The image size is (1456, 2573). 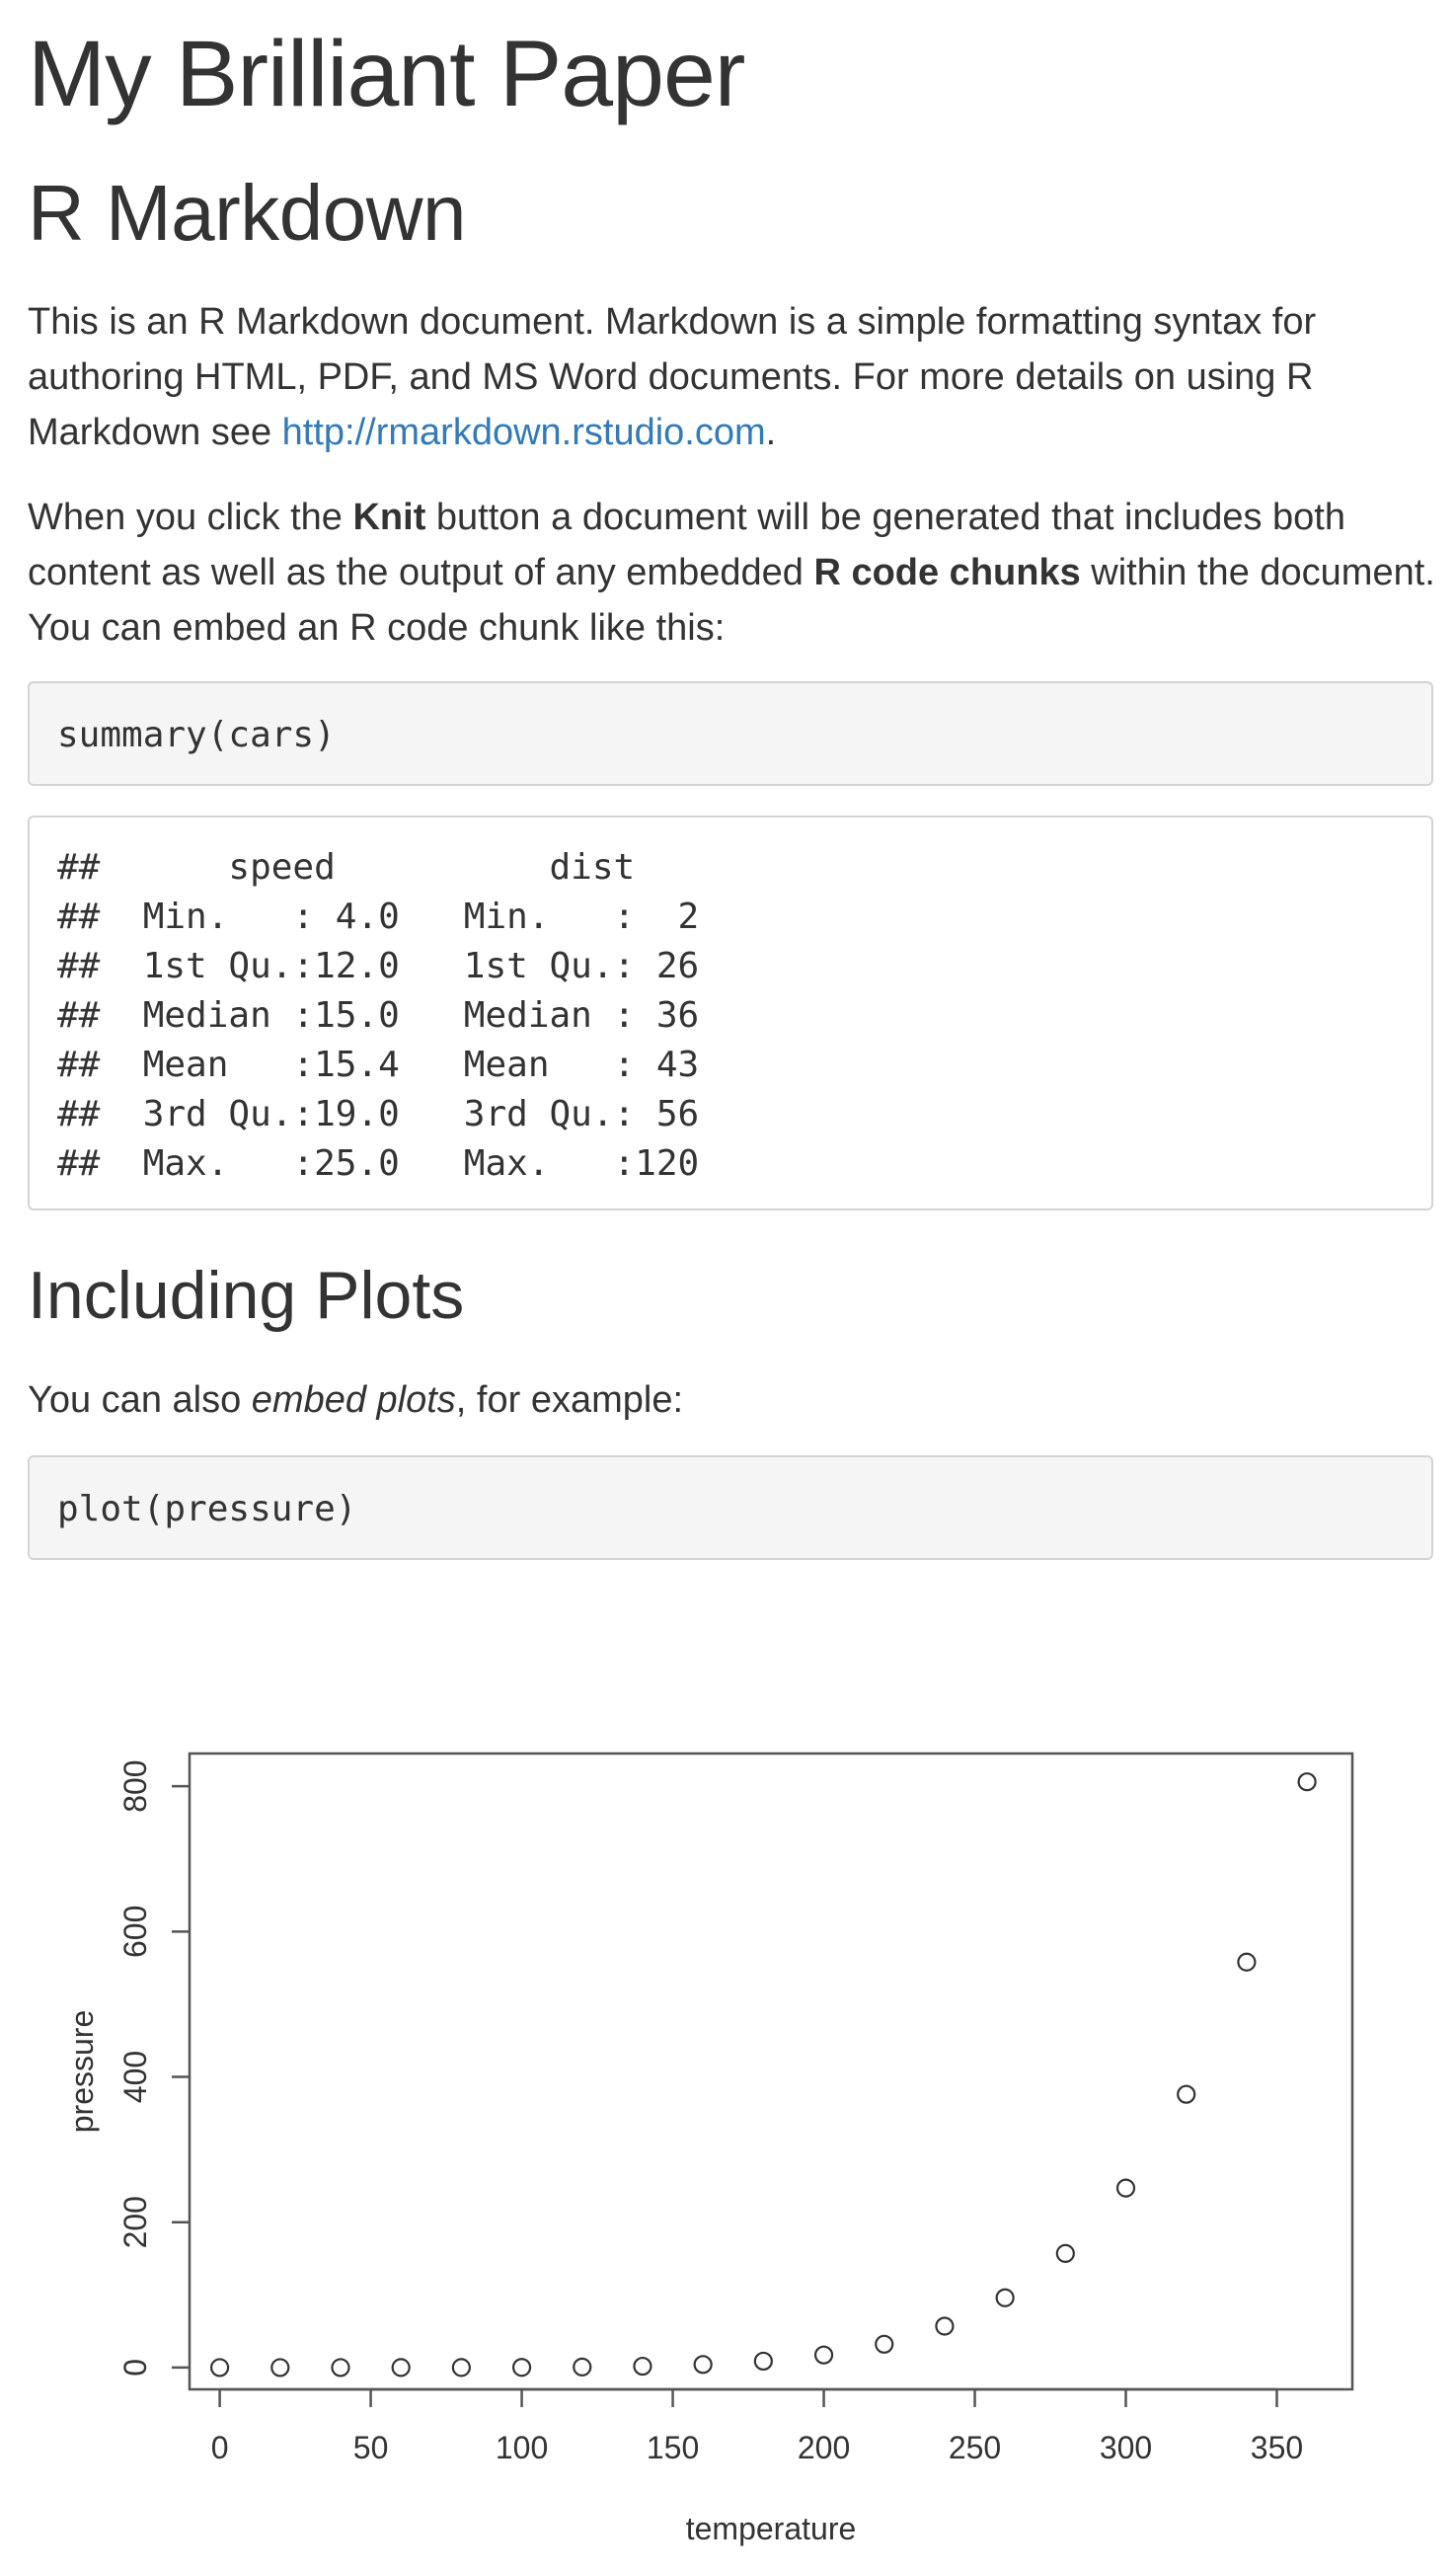 I want to click on section-heading-r-markdown: R Markdown, so click(x=247, y=213).